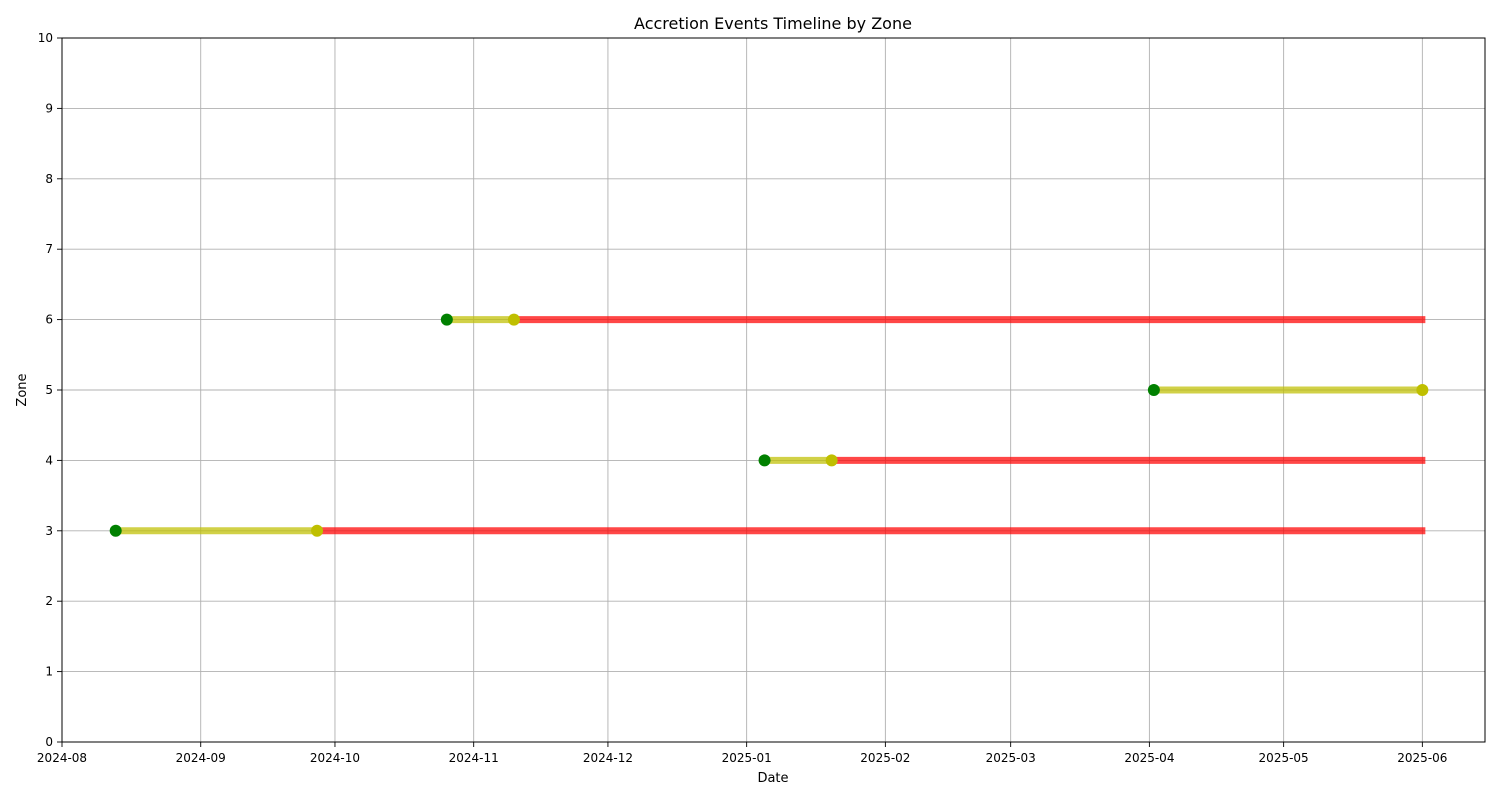  Describe the element at coordinates (49, 742) in the screenshot. I see `y-tick-label: 0` at that location.